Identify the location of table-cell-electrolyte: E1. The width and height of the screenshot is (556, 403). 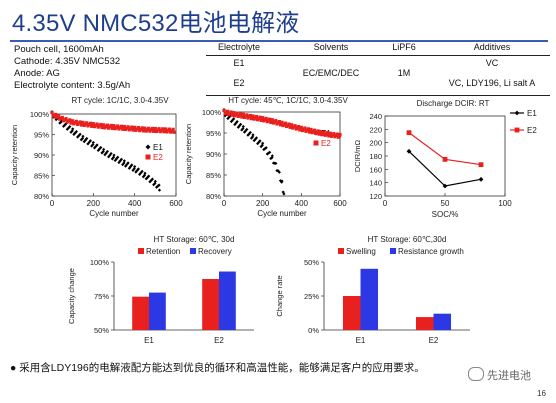
(239, 63).